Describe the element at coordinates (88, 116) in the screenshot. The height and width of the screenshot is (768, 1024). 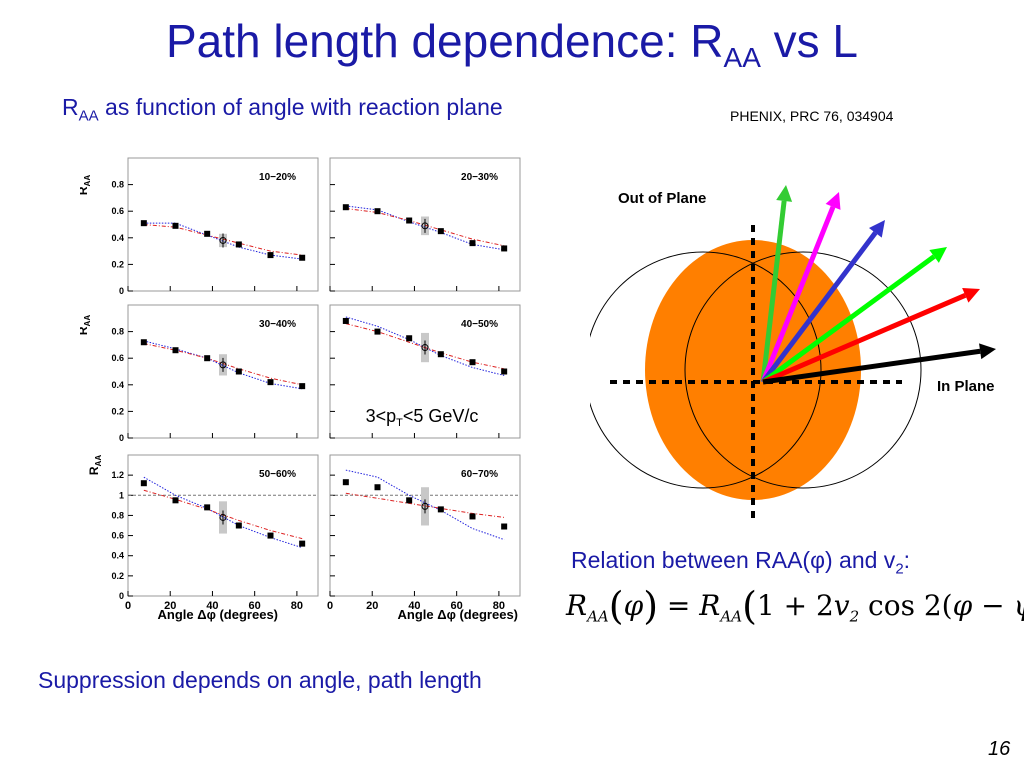
I see `subtitle-sub: AA` at that location.